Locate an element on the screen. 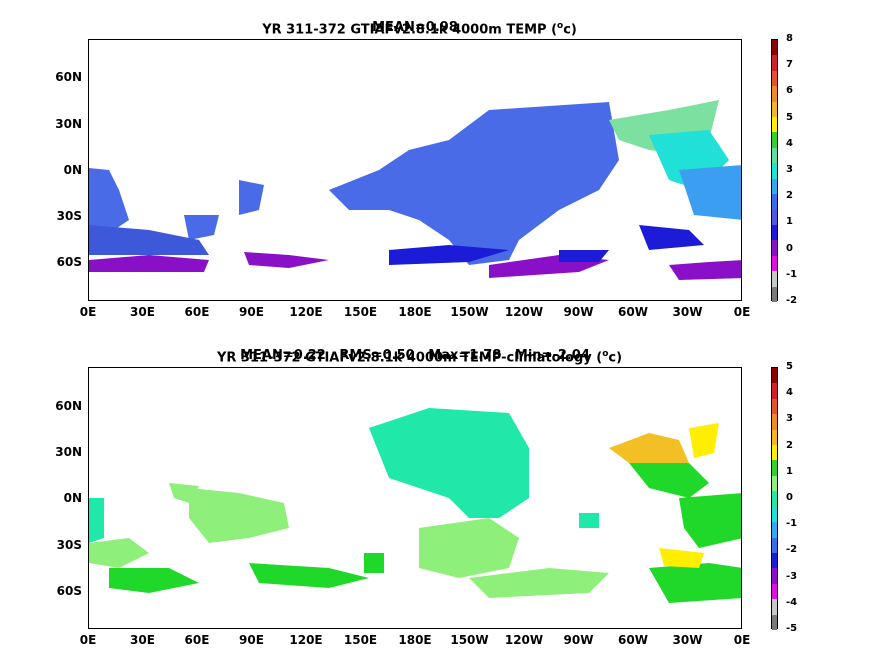 This screenshot has width=875, height=656. panel2-lon-label: 90E is located at coordinates (251, 640).